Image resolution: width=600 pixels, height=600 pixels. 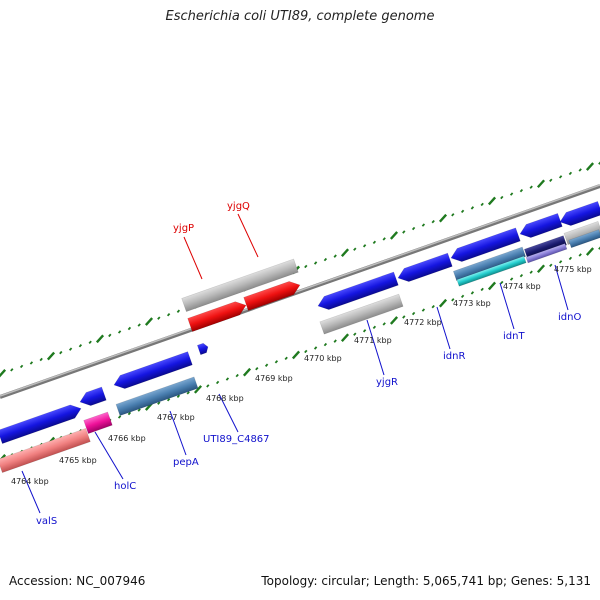 What do you see at coordinates (274, 378) in the screenshot?
I see `scale-label: 4769 kbp` at bounding box center [274, 378].